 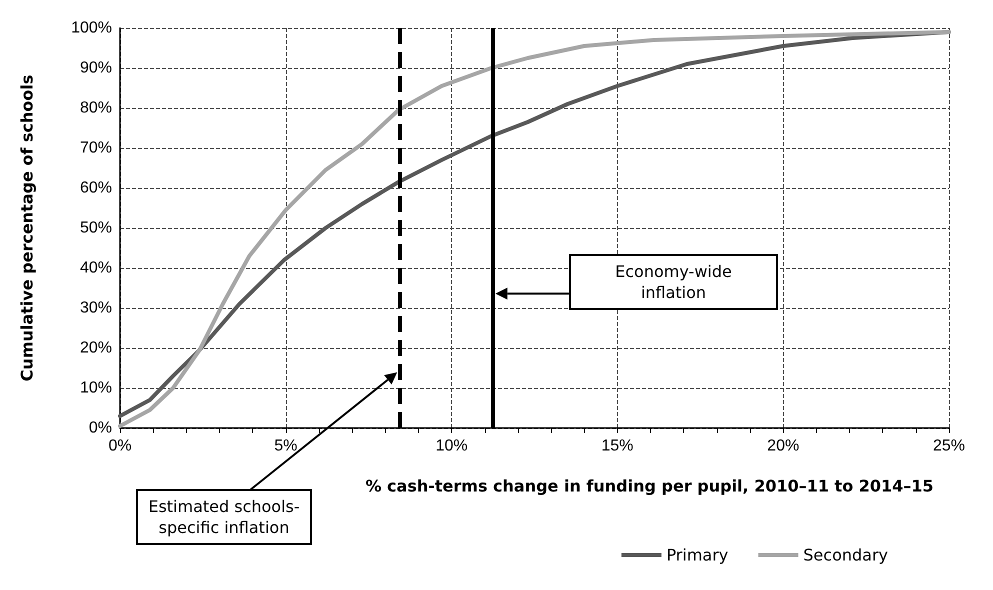 What do you see at coordinates (617, 446) in the screenshot?
I see `x-tick-label: 15%` at bounding box center [617, 446].